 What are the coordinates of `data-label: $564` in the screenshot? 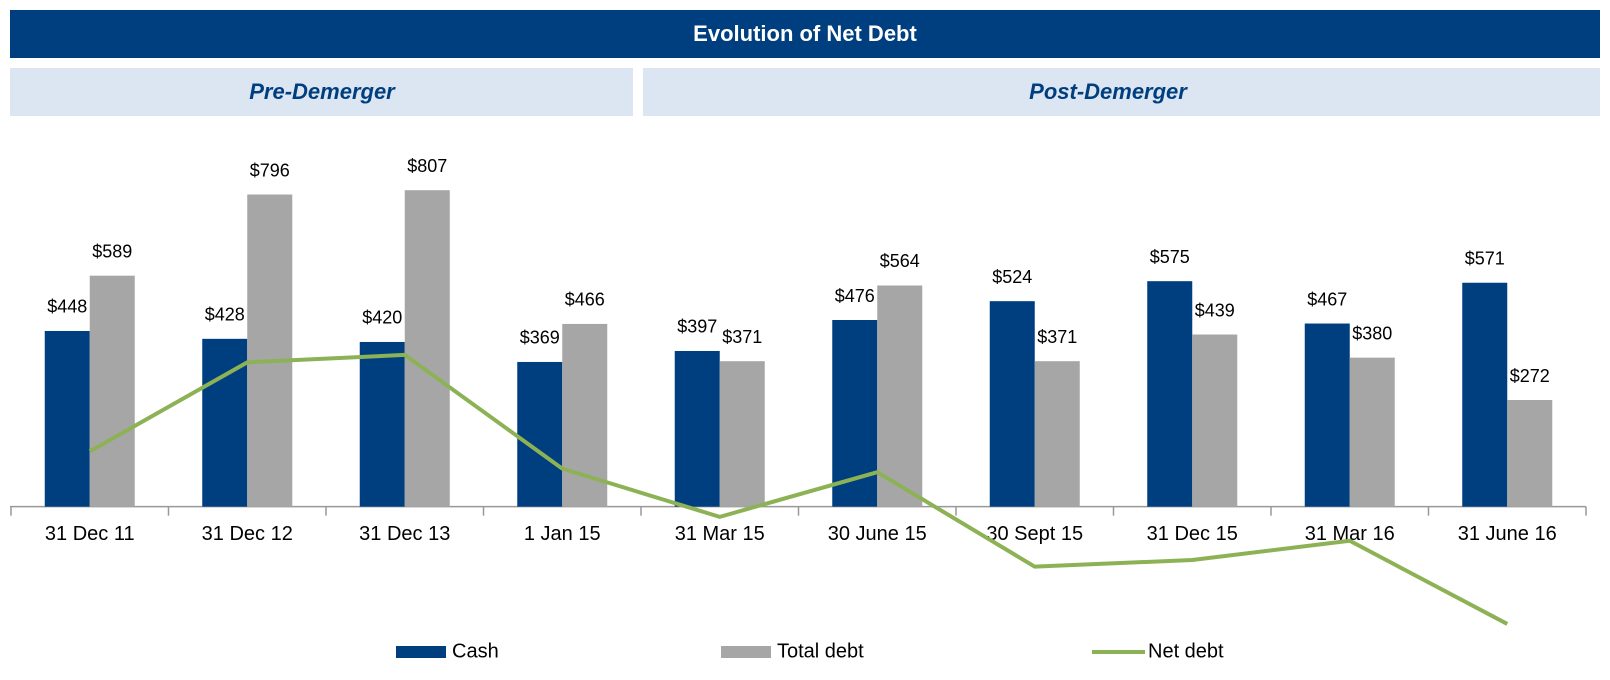 It's located at (900, 261).